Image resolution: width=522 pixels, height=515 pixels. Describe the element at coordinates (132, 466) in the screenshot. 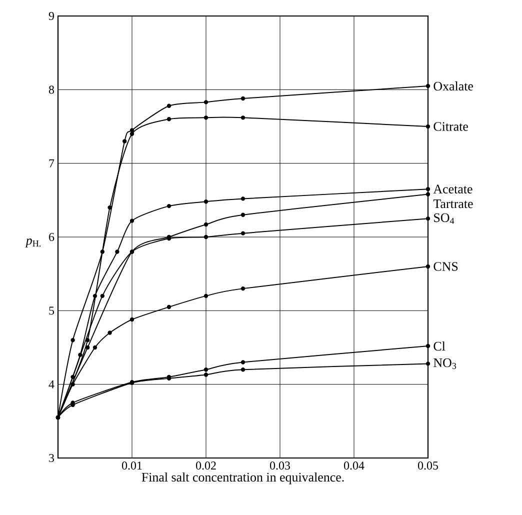

I see `x-tick-label: 0.01` at that location.